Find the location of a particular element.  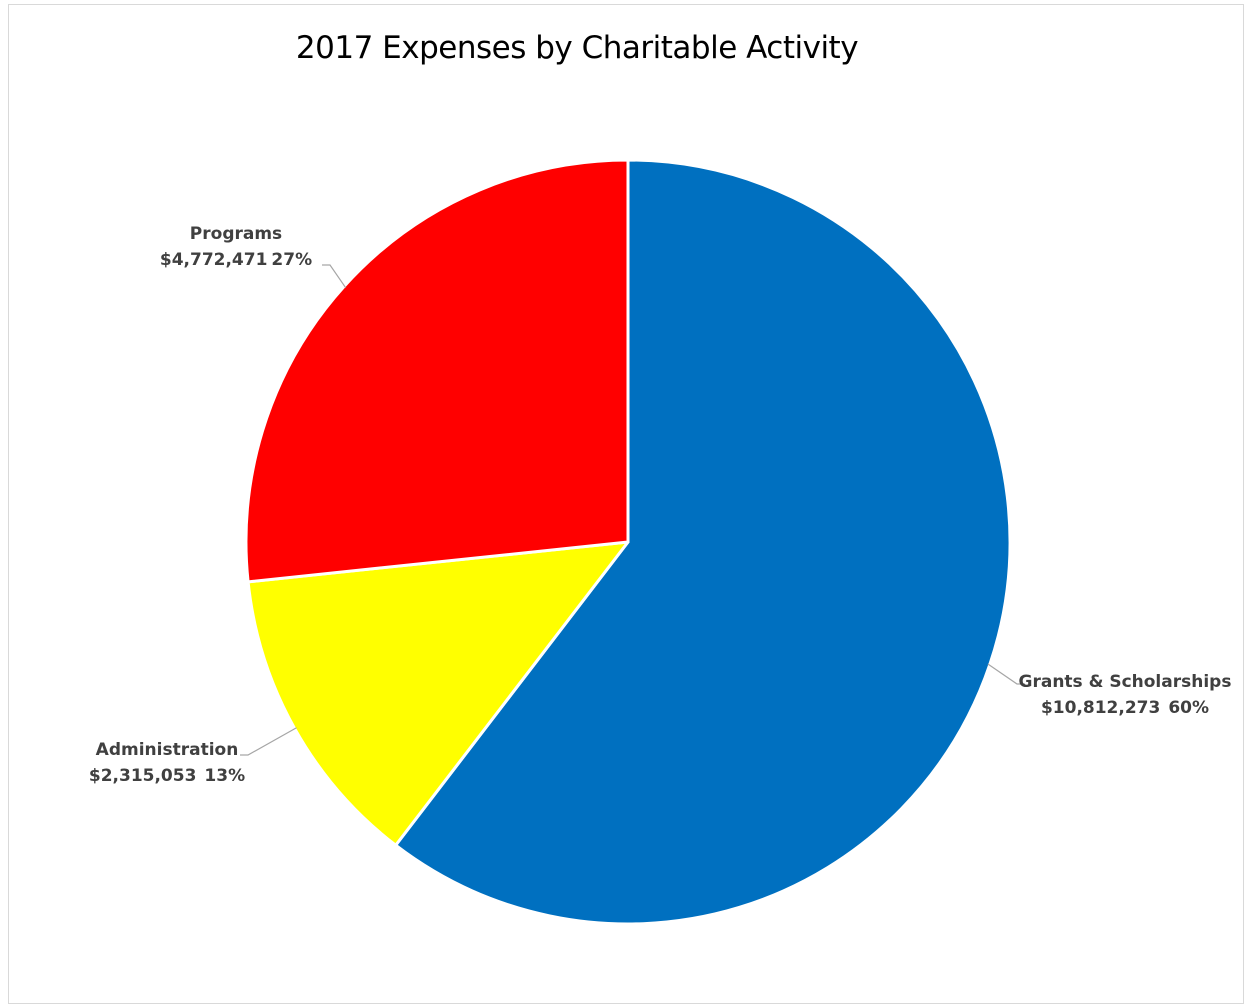

slice-percent-grants: 60% is located at coordinates (1188, 708).